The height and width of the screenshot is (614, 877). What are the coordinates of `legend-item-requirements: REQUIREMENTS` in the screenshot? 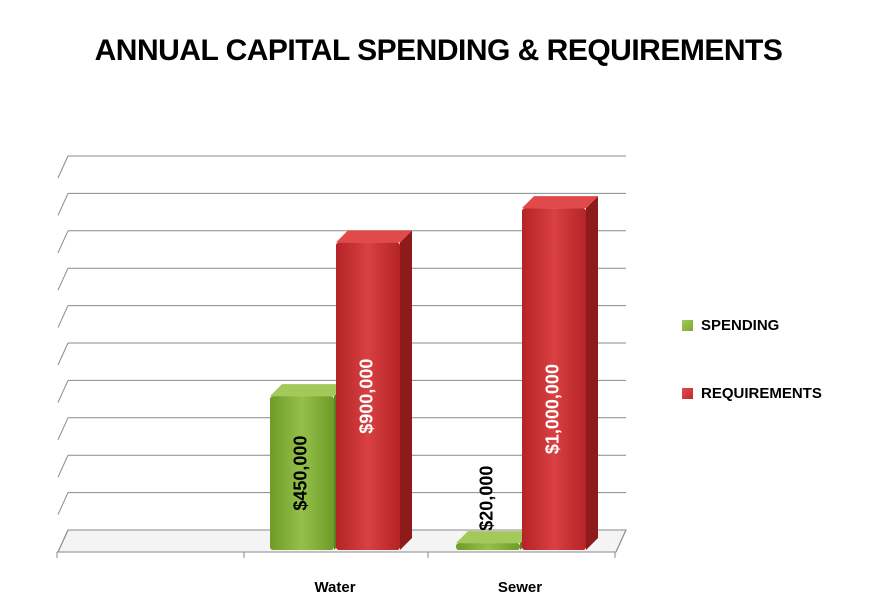 It's located at (752, 393).